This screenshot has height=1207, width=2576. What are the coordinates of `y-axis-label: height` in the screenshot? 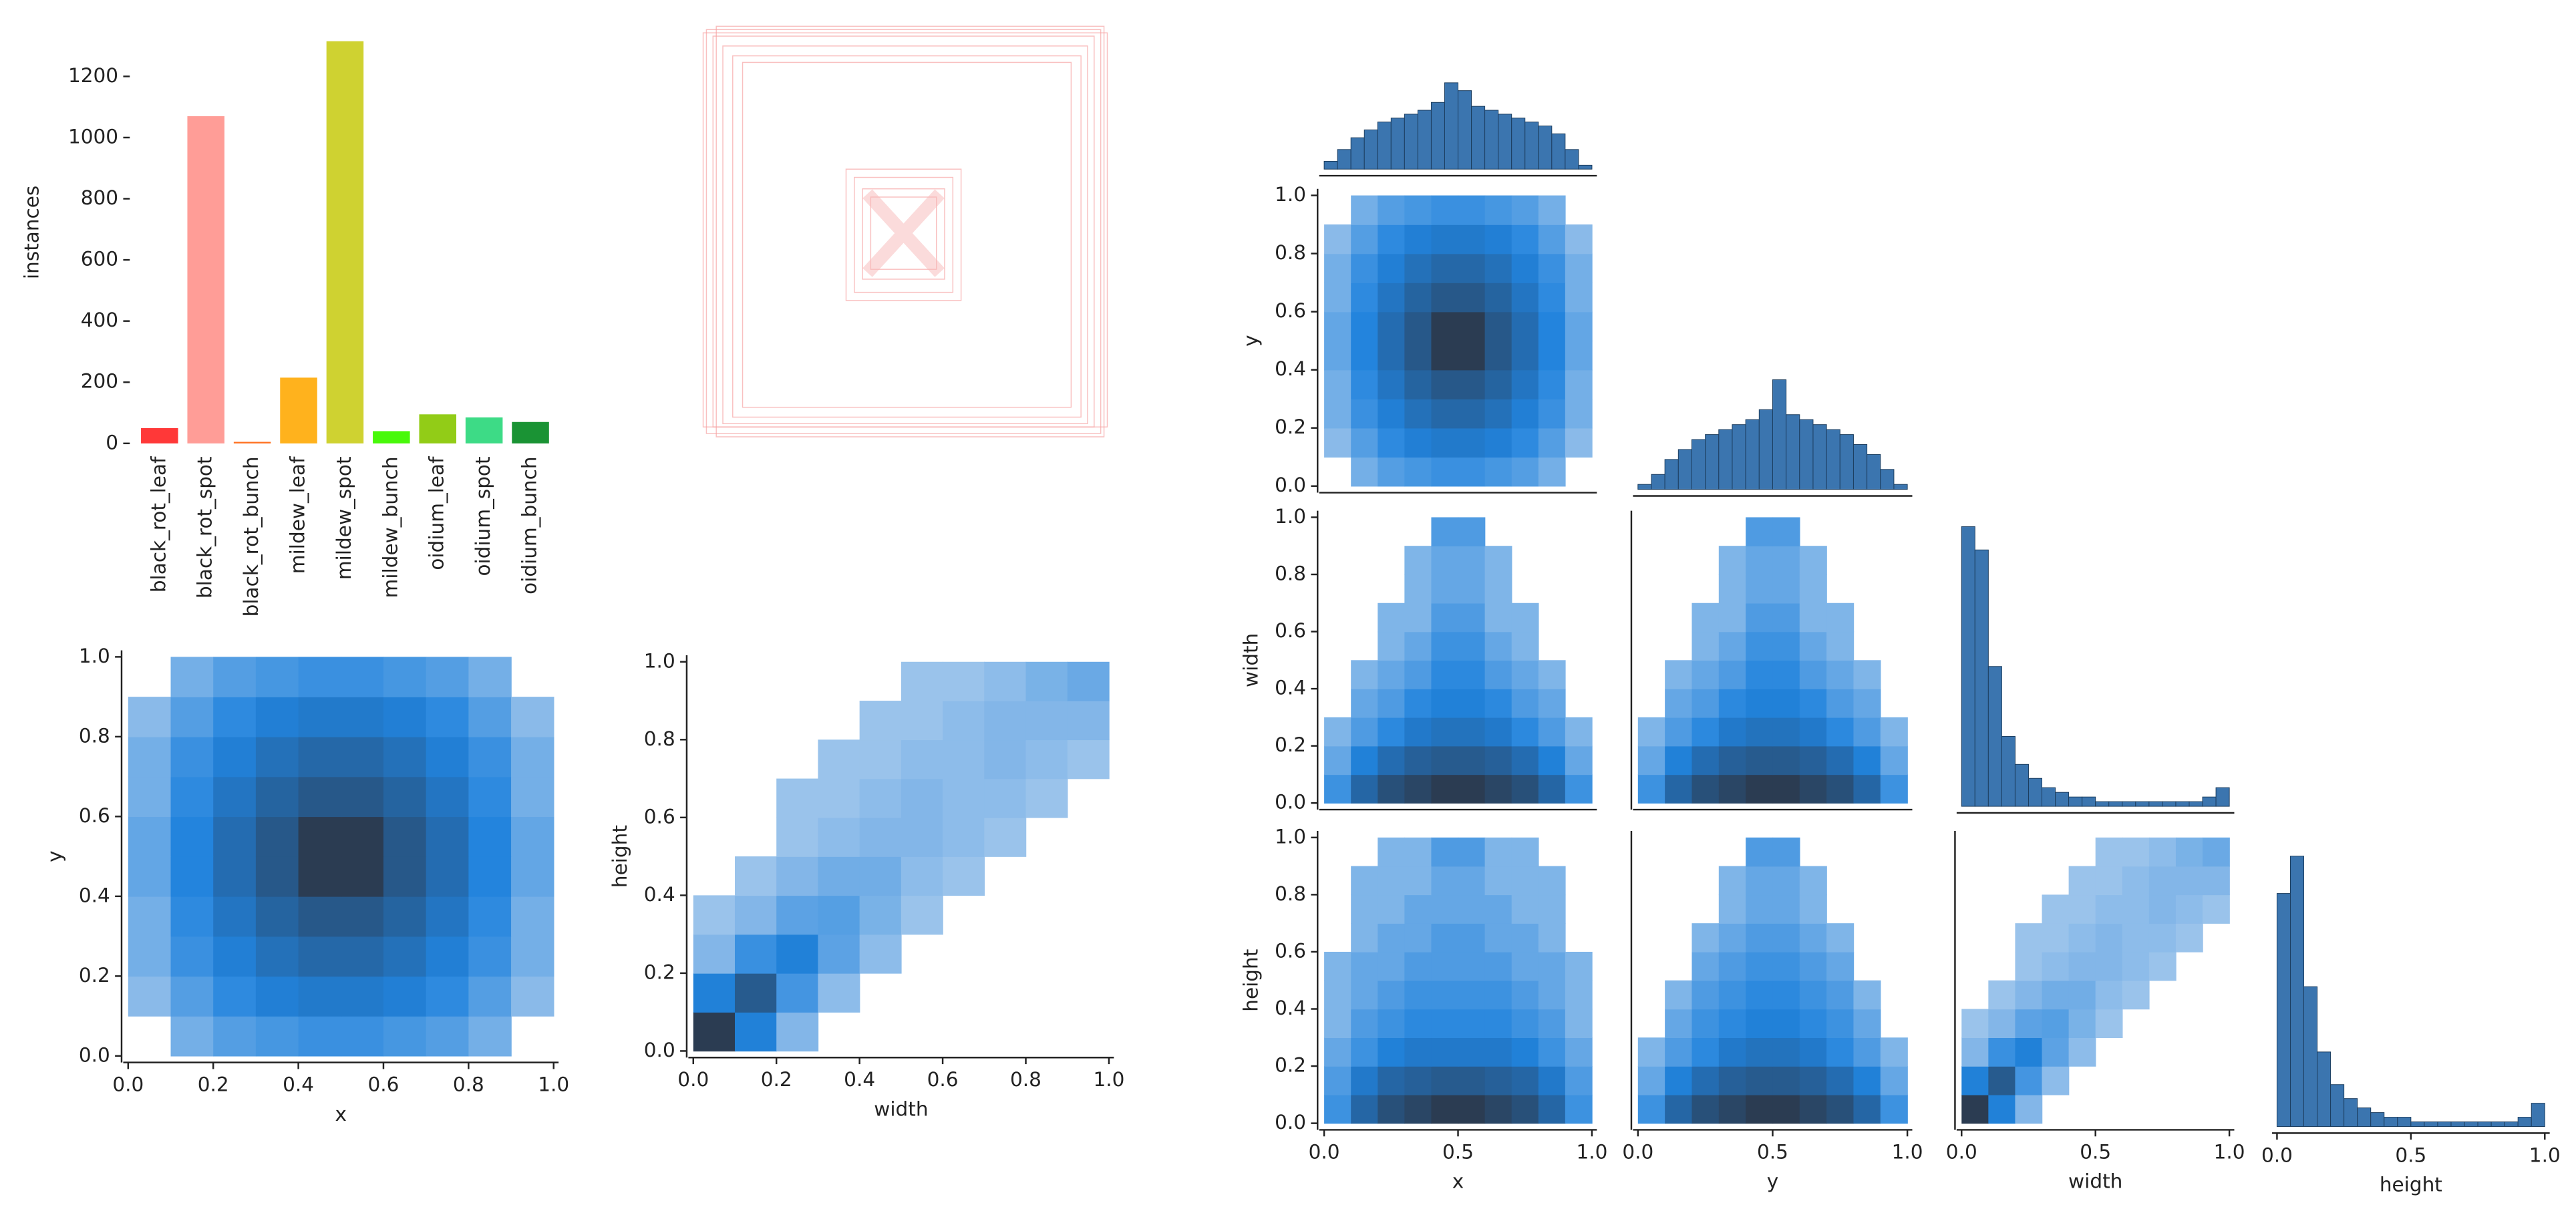 It's located at (1250, 980).